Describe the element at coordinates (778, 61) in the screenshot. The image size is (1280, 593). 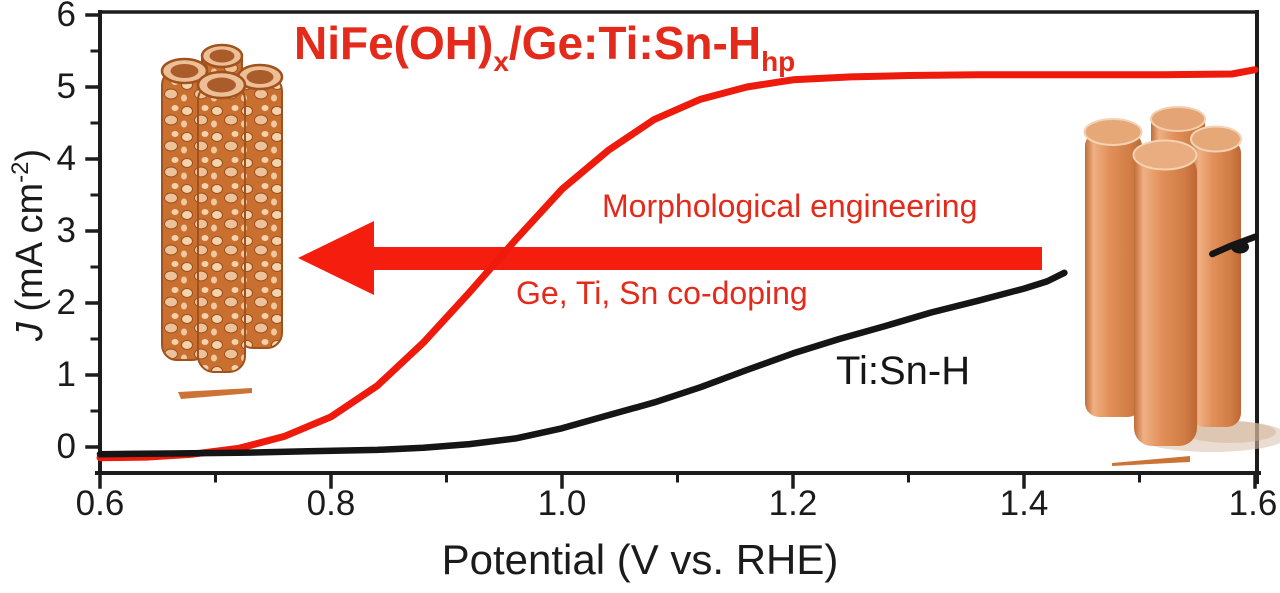
I see `red-series-label-subscript-hp: hp` at that location.